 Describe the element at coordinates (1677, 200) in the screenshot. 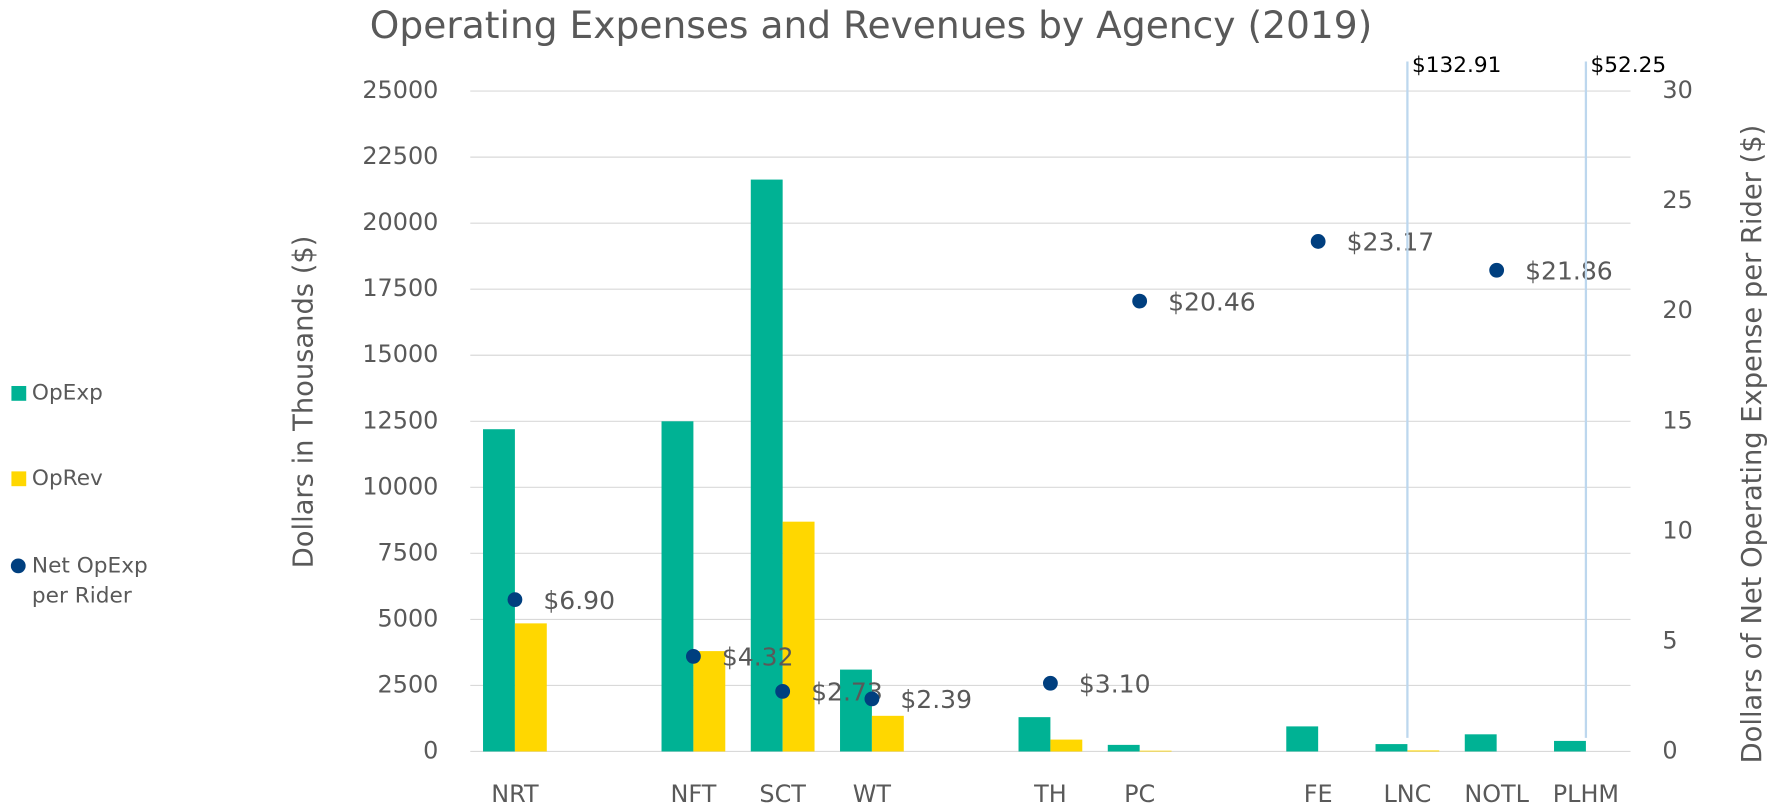

I see `y2-tick-label: 25` at that location.